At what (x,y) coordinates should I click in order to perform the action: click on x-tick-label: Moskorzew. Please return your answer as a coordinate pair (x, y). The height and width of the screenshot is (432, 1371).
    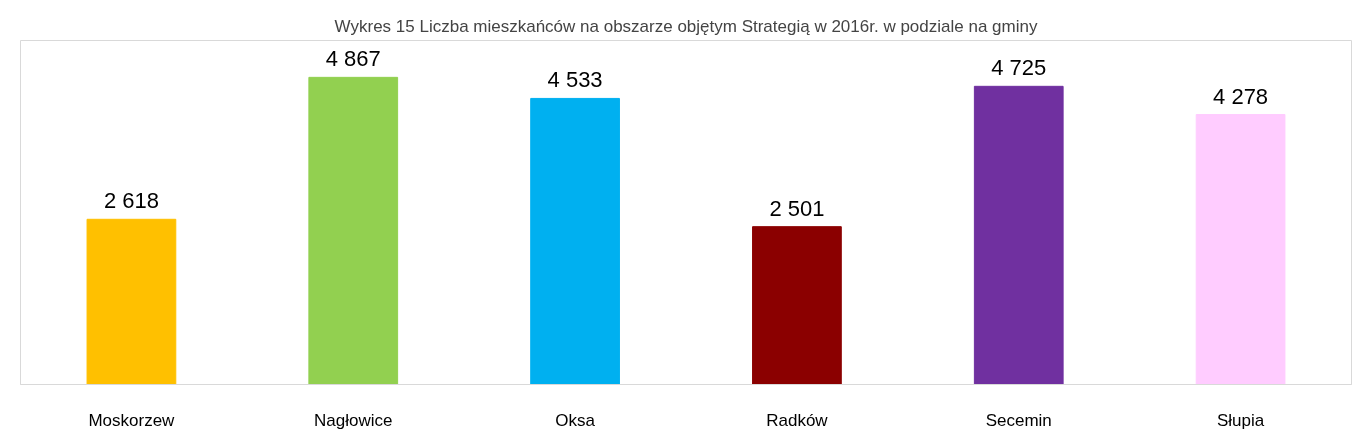
    Looking at the image, I should click on (132, 420).